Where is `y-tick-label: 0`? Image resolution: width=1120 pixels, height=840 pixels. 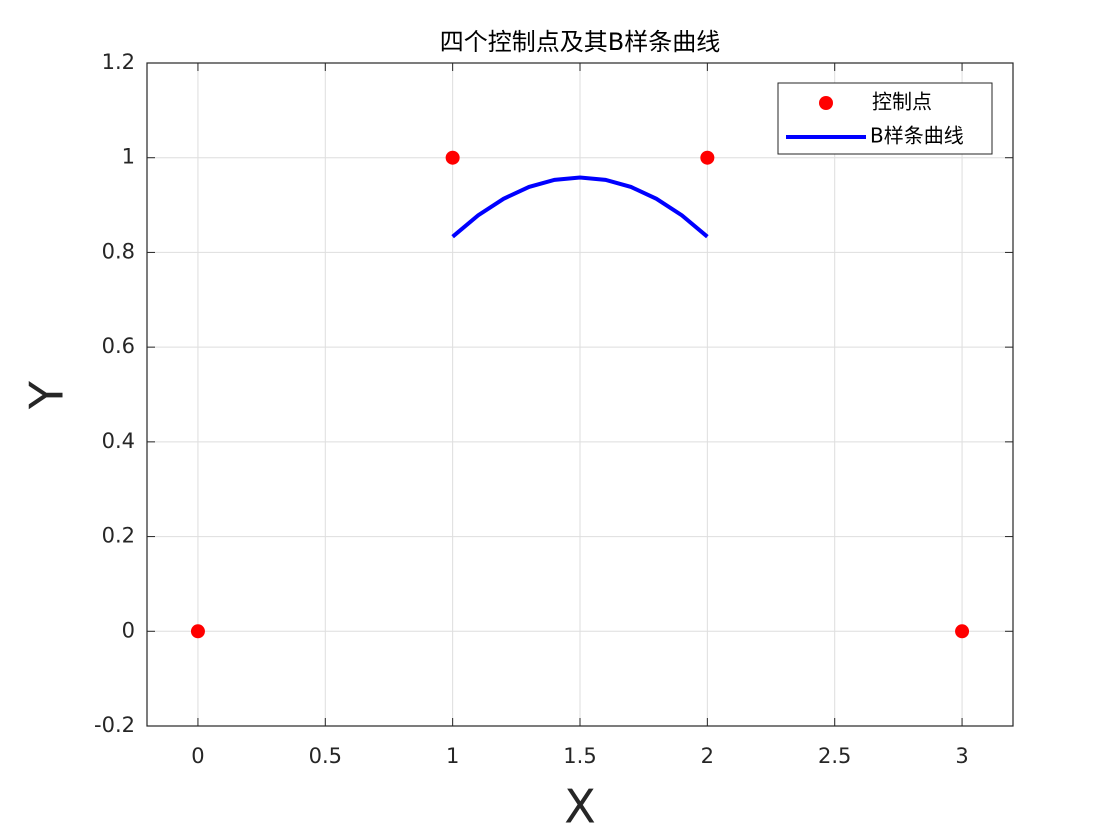 y-tick-label: 0 is located at coordinates (128, 630).